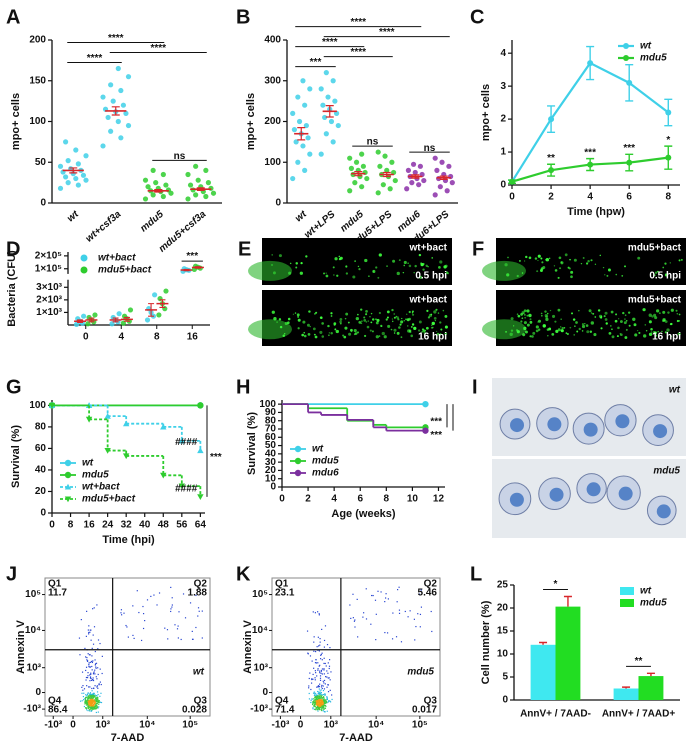 The image size is (691, 747). What do you see at coordinates (505, 677) in the screenshot?
I see `y-tick-label: 5` at bounding box center [505, 677].